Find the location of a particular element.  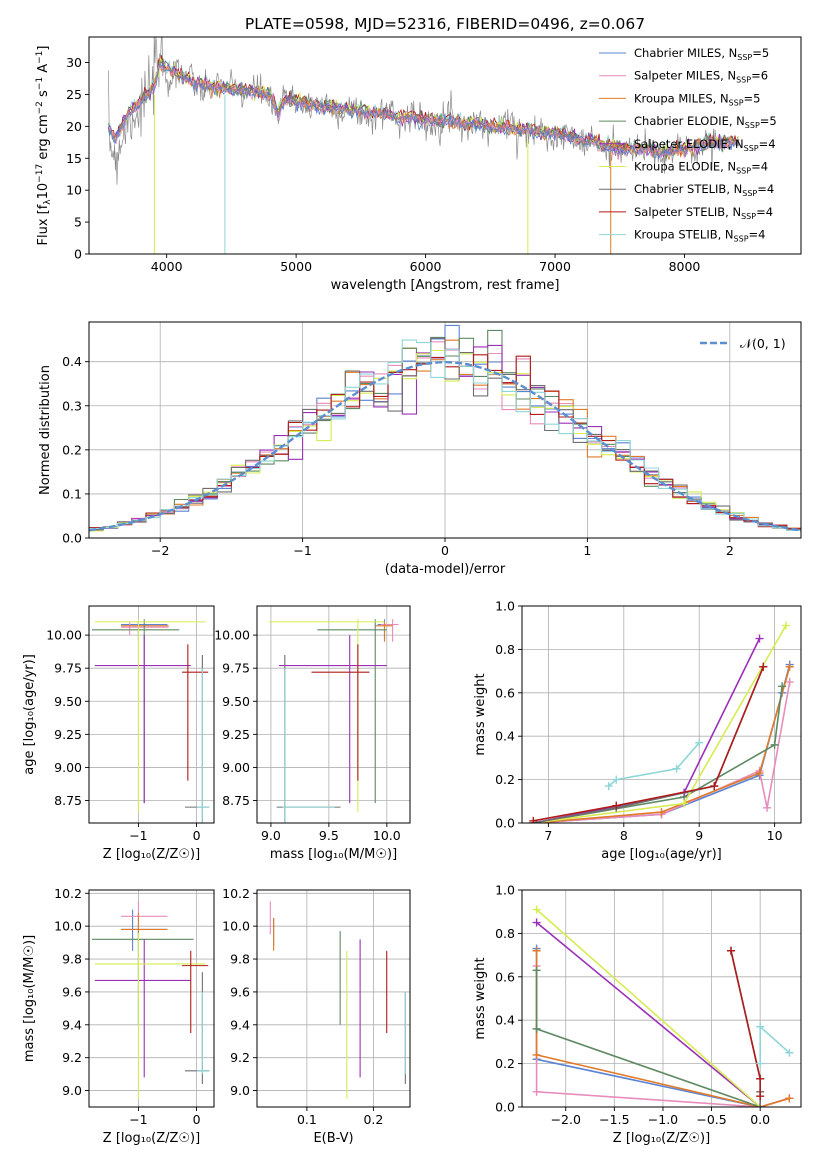

x-tick-label: 9.5 is located at coordinates (329, 835).